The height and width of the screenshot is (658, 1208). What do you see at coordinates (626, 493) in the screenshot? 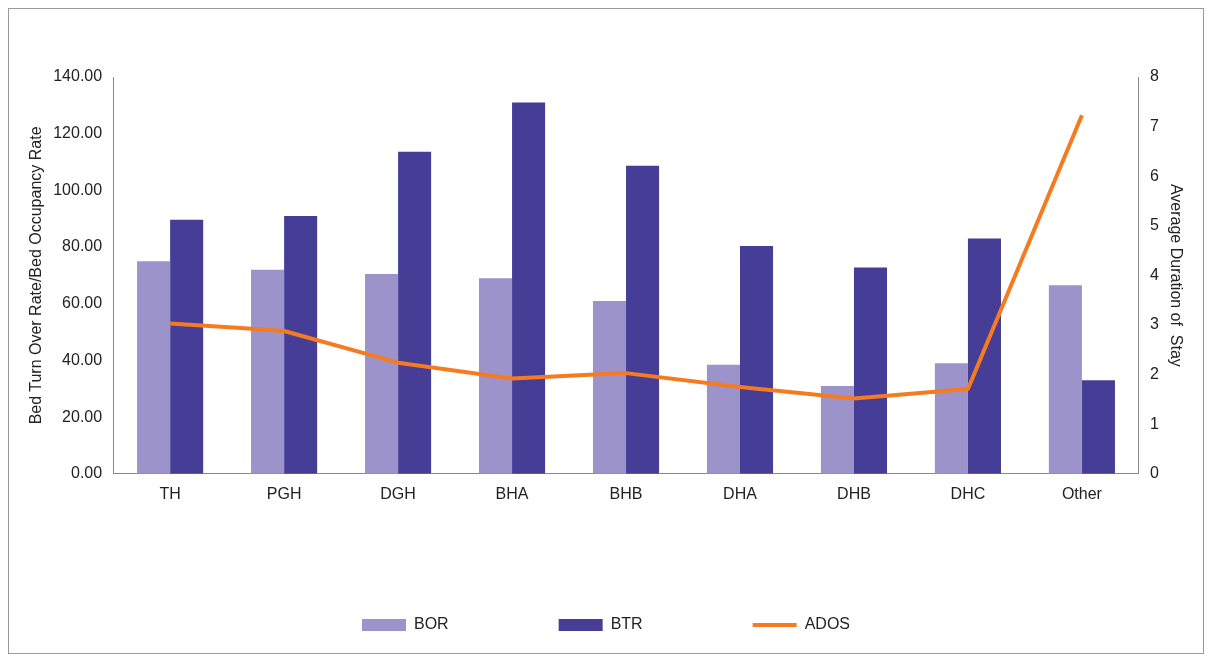
I see `x-tick-label: BHB` at bounding box center [626, 493].